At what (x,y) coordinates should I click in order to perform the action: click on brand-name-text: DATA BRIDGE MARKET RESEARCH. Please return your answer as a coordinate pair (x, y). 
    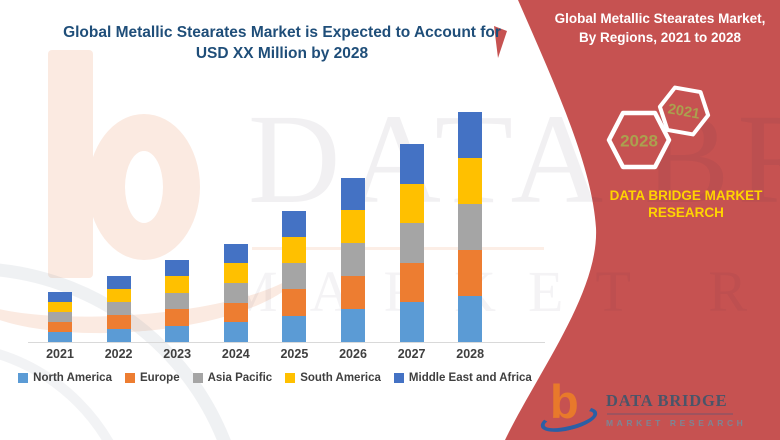
    Looking at the image, I should click on (686, 204).